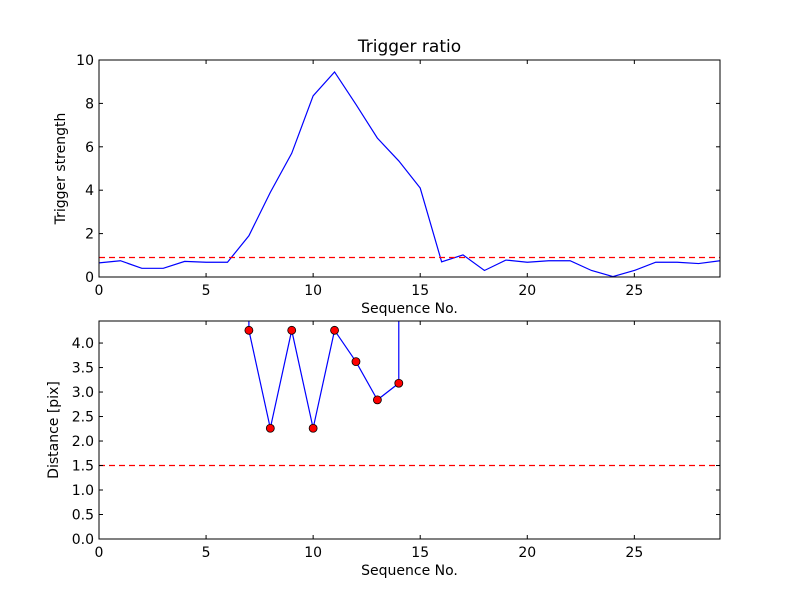 The height and width of the screenshot is (600, 800). Describe the element at coordinates (409, 47) in the screenshot. I see `chart-title: Trigger ratio` at that location.